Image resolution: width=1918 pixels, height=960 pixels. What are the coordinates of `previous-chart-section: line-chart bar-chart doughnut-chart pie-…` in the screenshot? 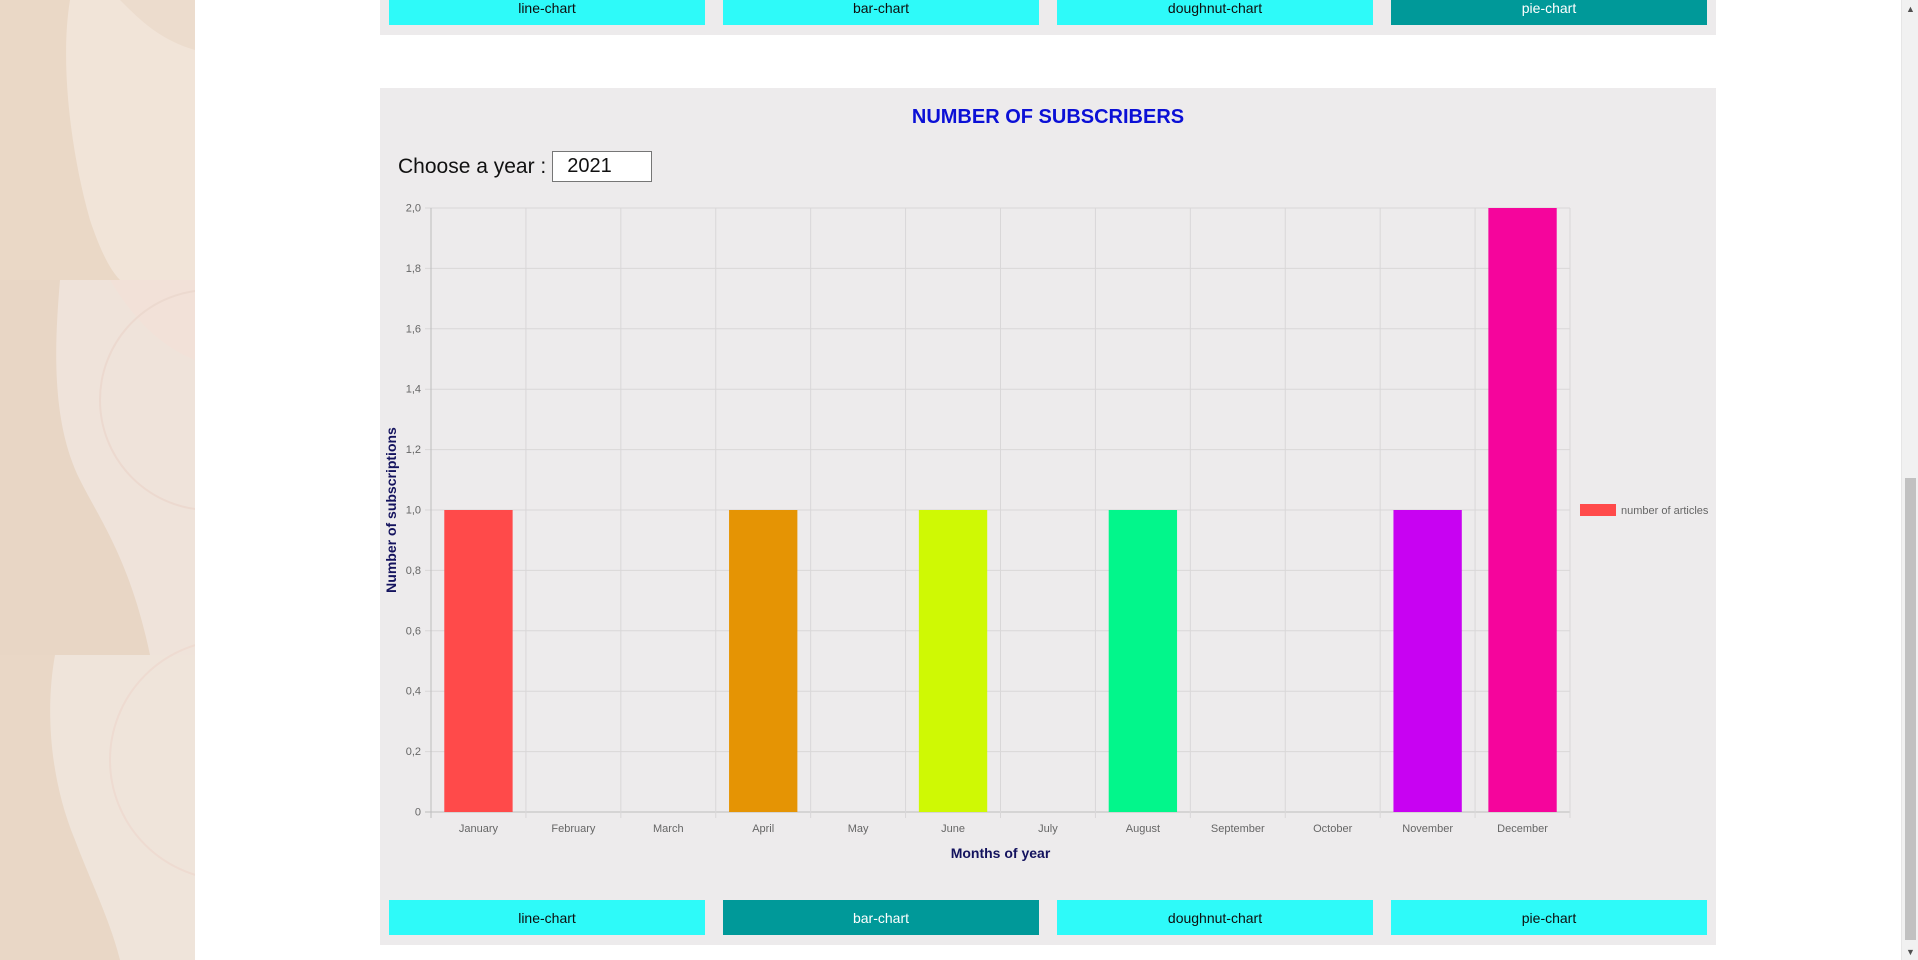 It's located at (1048, 17).